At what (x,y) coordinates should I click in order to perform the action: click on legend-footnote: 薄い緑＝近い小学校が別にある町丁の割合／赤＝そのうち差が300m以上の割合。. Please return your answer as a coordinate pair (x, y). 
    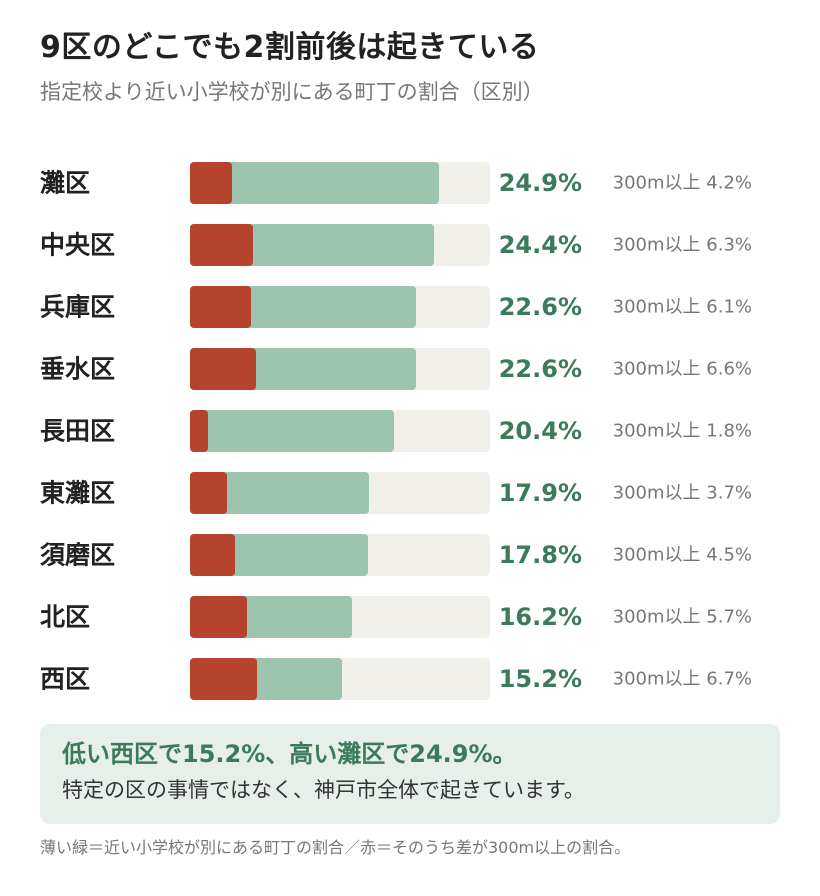
    Looking at the image, I should click on (335, 847).